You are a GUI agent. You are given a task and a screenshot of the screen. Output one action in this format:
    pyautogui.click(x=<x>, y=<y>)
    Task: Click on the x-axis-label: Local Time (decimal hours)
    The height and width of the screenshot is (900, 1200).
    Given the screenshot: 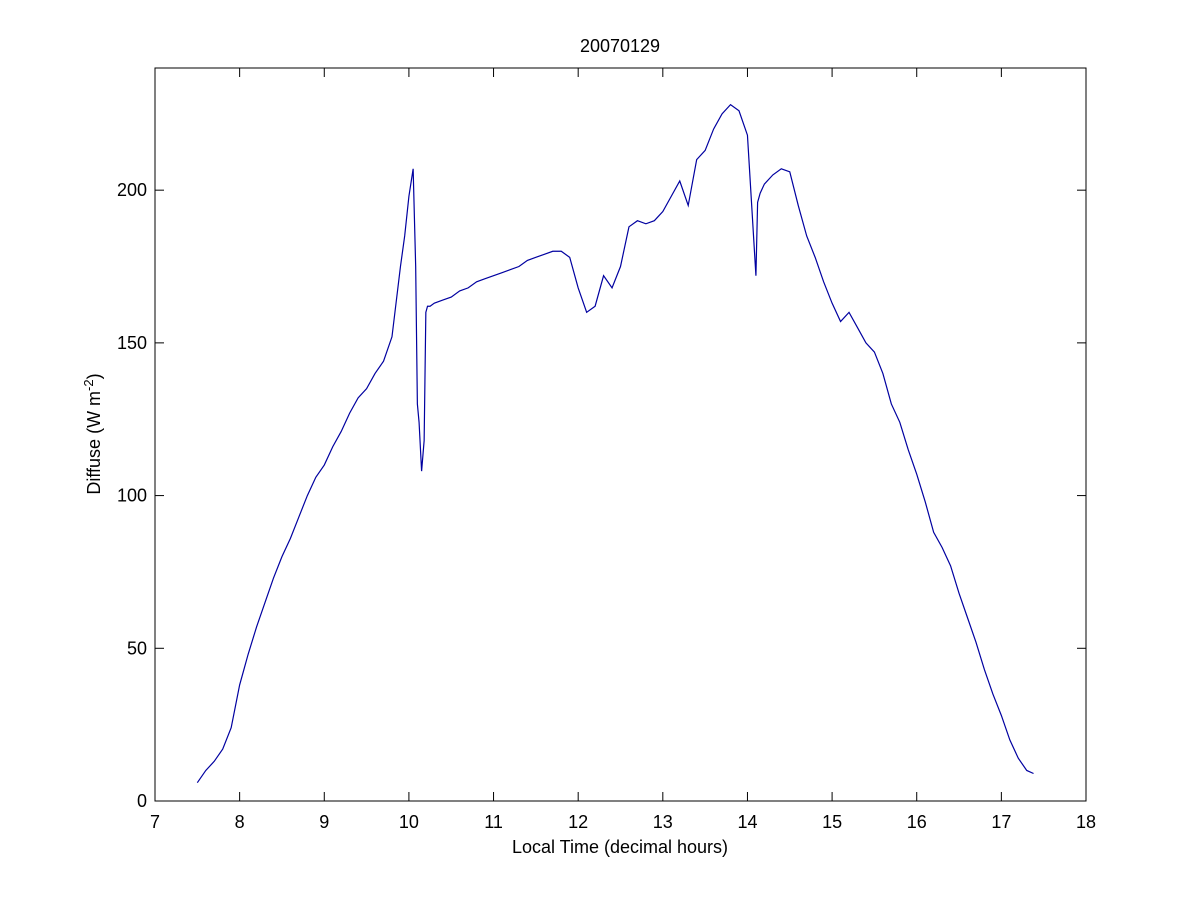 What is the action you would take?
    pyautogui.click(x=620, y=847)
    